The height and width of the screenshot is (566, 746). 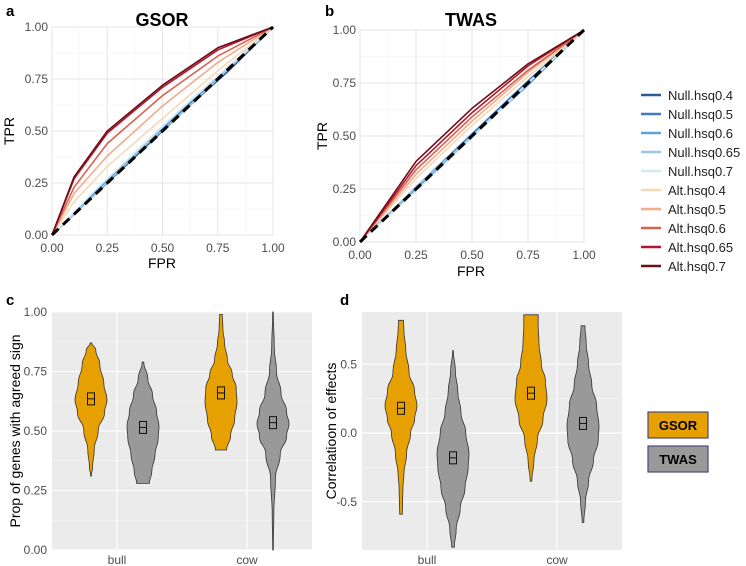 I want to click on panel-a-ylabel: TPR, so click(x=9, y=131).